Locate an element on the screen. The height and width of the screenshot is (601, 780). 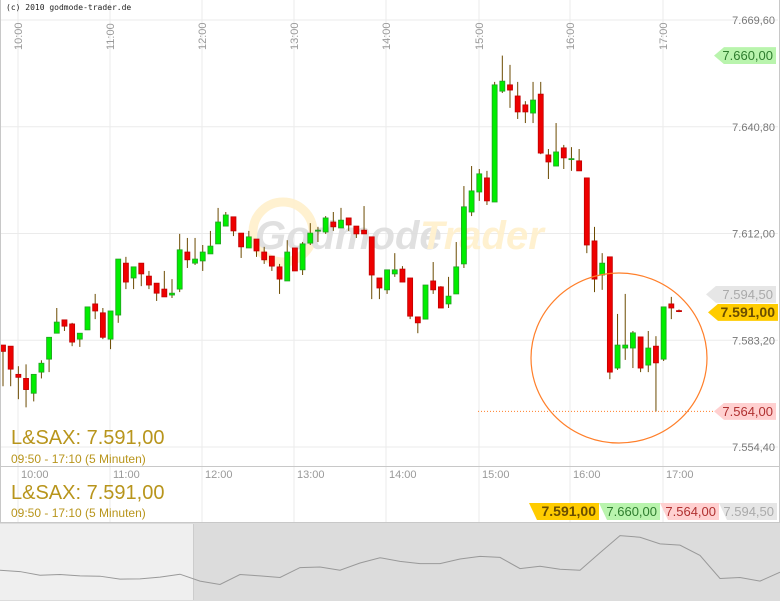
time-label: 15:00 is located at coordinates (480, 36).